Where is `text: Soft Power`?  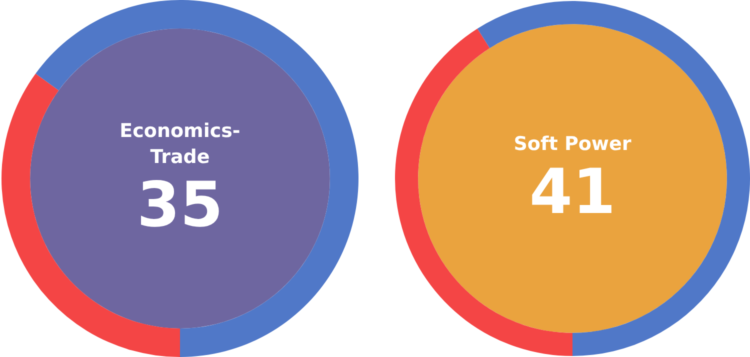 text: Soft Power is located at coordinates (572, 144).